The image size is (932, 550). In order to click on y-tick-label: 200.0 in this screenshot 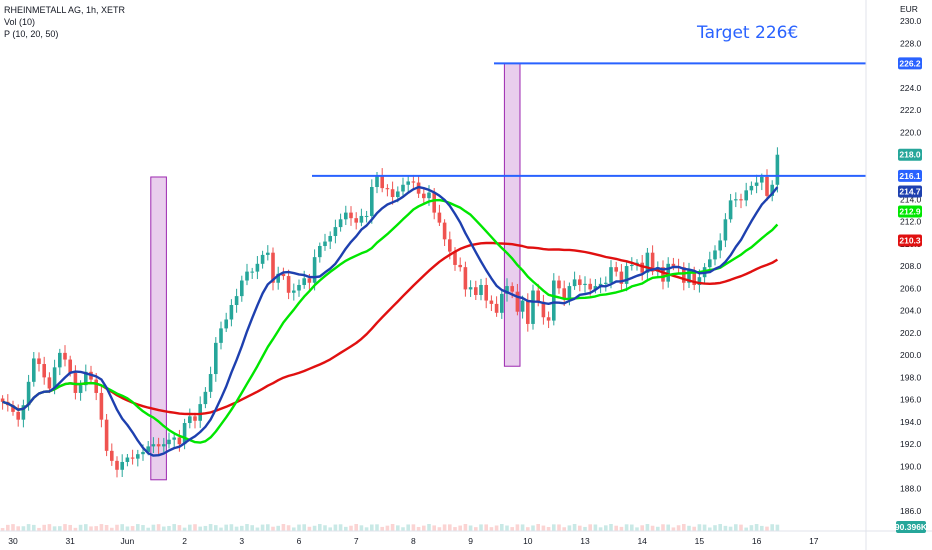, I will do `click(911, 355)`.